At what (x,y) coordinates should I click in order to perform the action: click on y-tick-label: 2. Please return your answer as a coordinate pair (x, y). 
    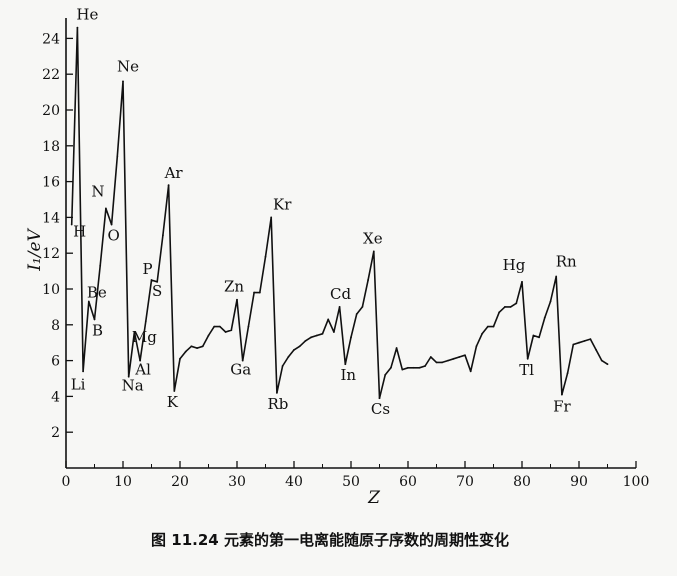
    Looking at the image, I should click on (55, 433).